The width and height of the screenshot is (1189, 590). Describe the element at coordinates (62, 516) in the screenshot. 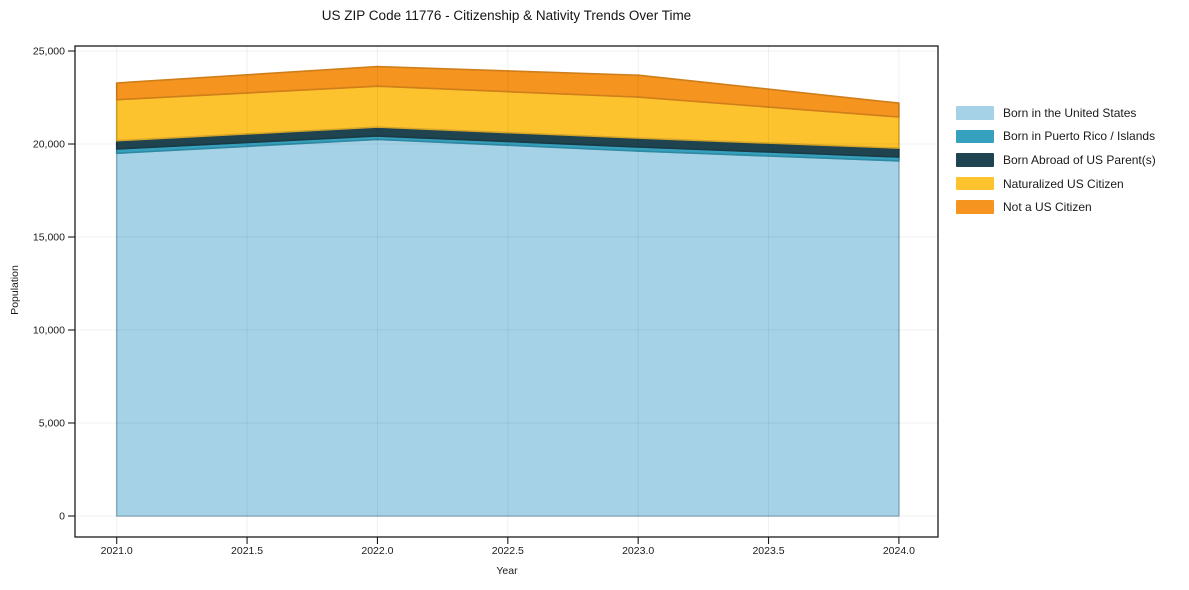

I see `y-tick-label: 0` at that location.